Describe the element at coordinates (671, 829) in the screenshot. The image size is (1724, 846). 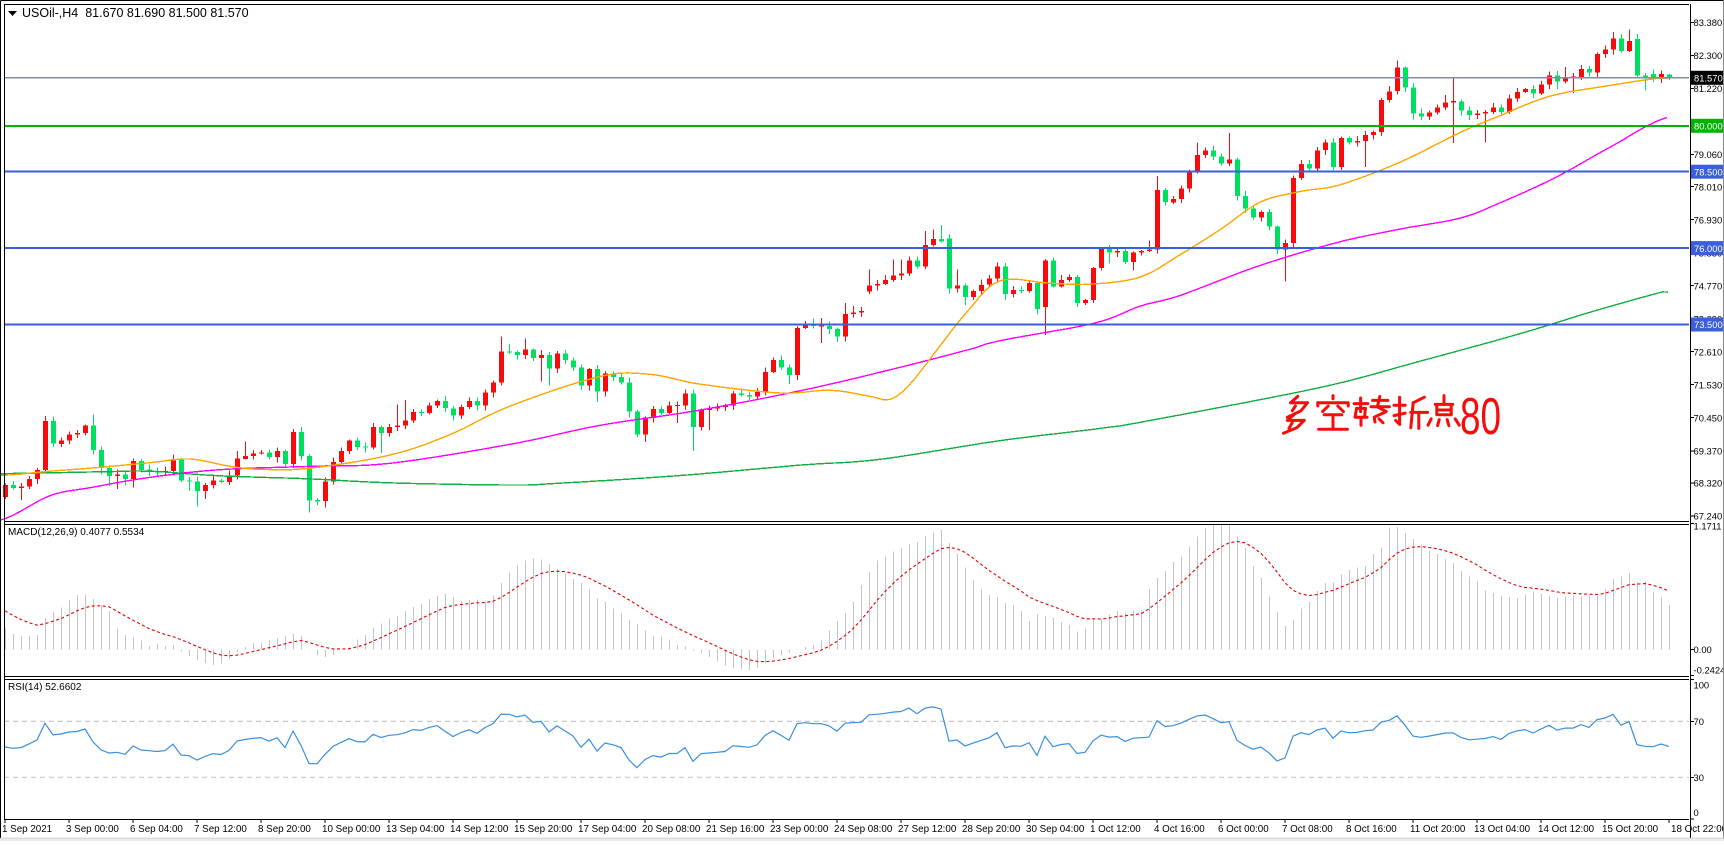
I see `svg-text: 20 Sep 08:00` at that location.